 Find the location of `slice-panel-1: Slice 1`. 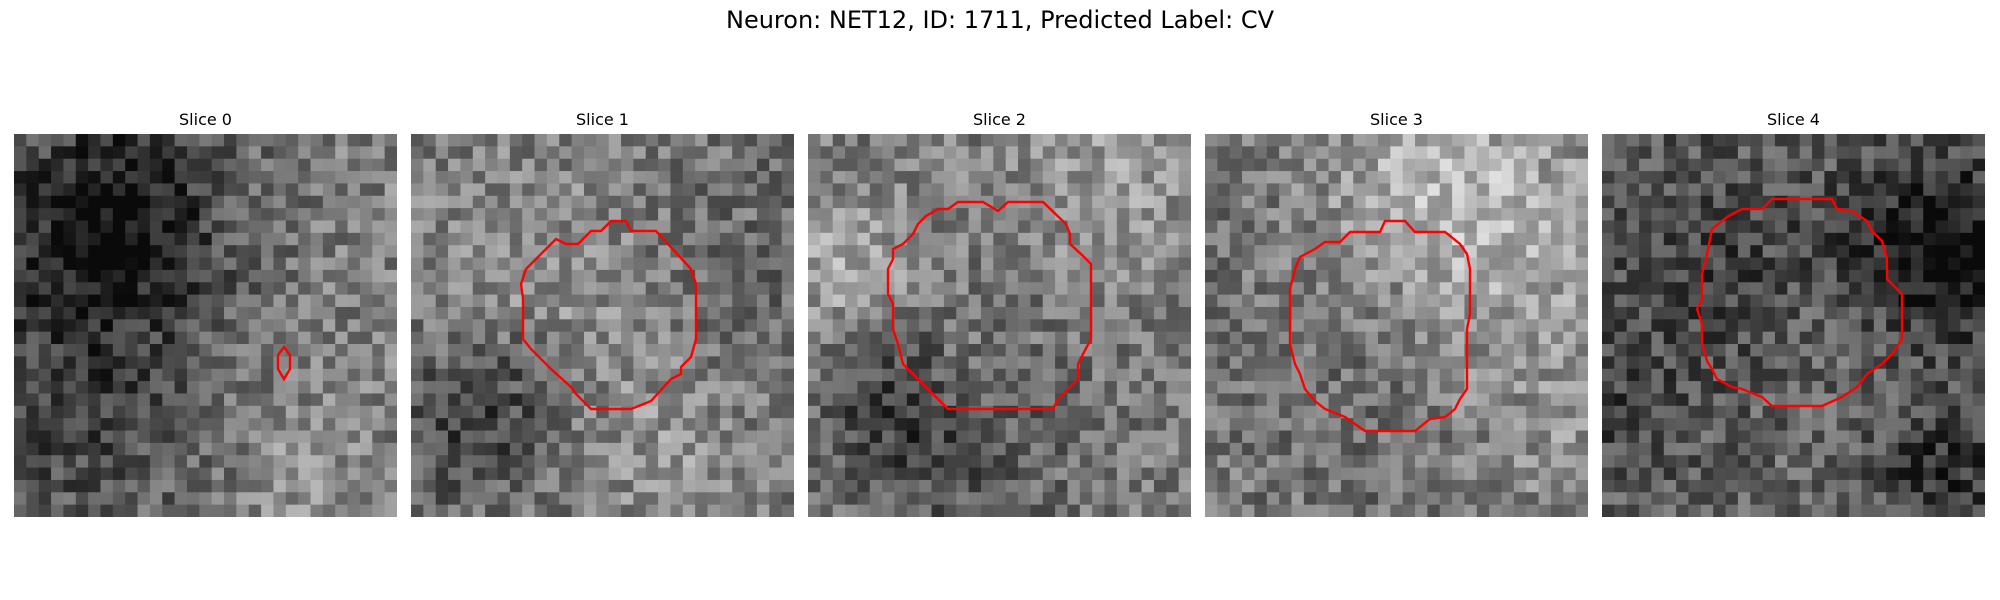

slice-panel-1: Slice 1 is located at coordinates (602, 313).